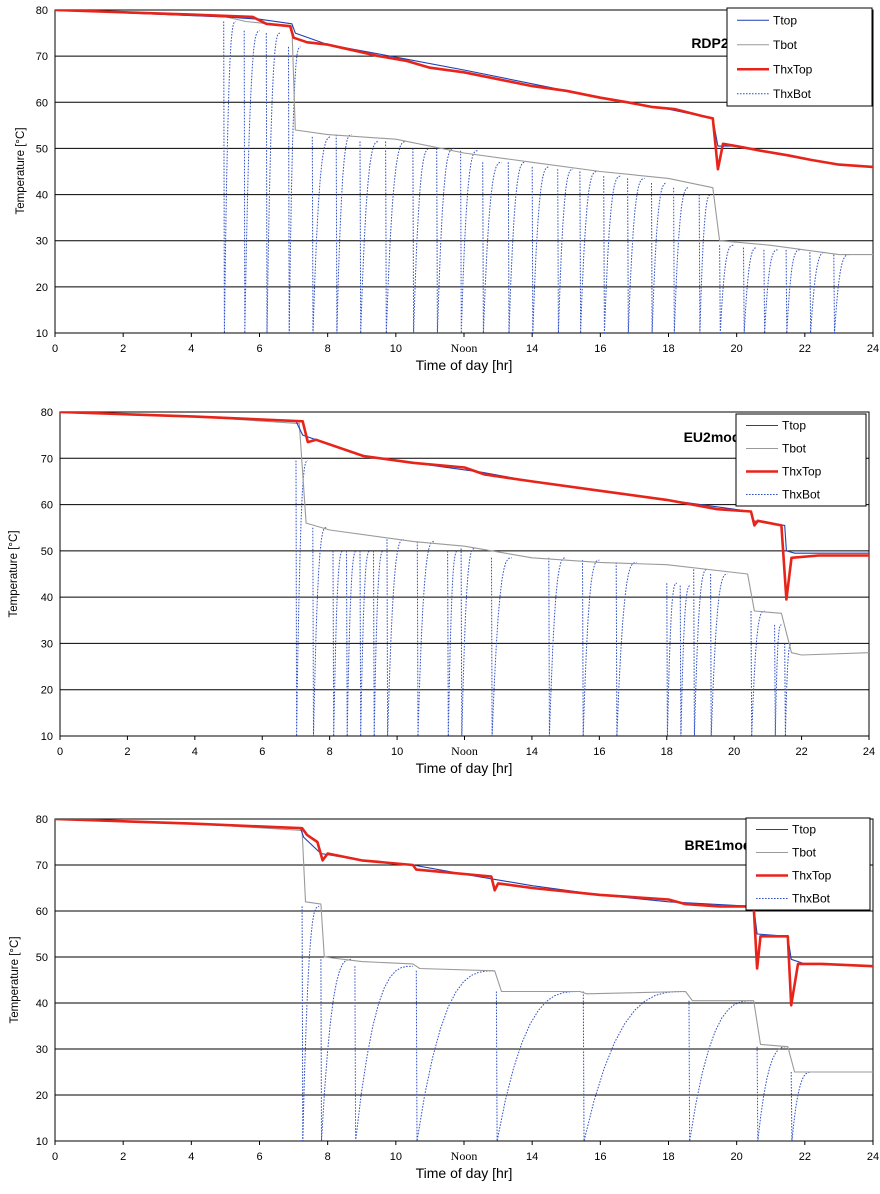 This screenshot has height=1194, width=880. I want to click on y-axis-label: Temperature [°C], so click(21, 170).